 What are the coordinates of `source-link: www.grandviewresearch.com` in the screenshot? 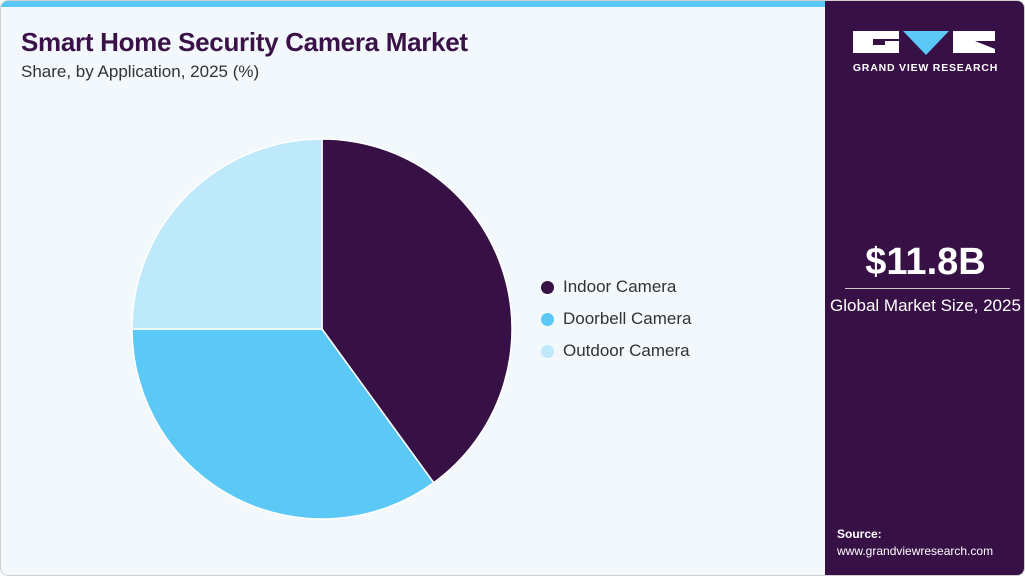 It's located at (915, 551).